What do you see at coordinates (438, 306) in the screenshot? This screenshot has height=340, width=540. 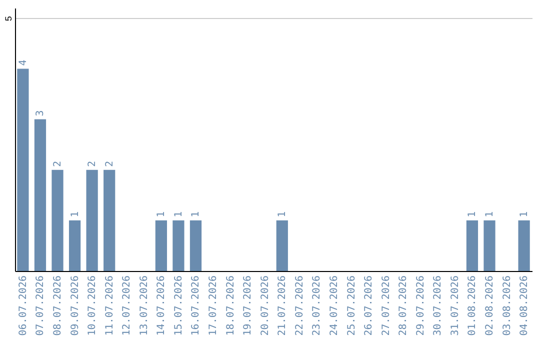 I see `x-tick-label: 30.07.2026` at bounding box center [438, 306].